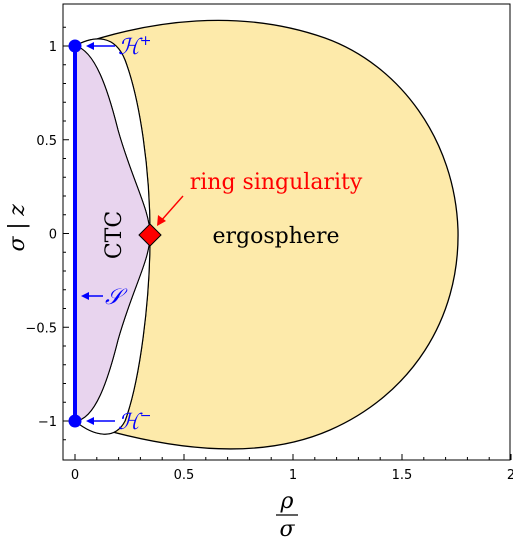  What do you see at coordinates (402, 475) in the screenshot?
I see `x-tick-label: 1.5` at bounding box center [402, 475].